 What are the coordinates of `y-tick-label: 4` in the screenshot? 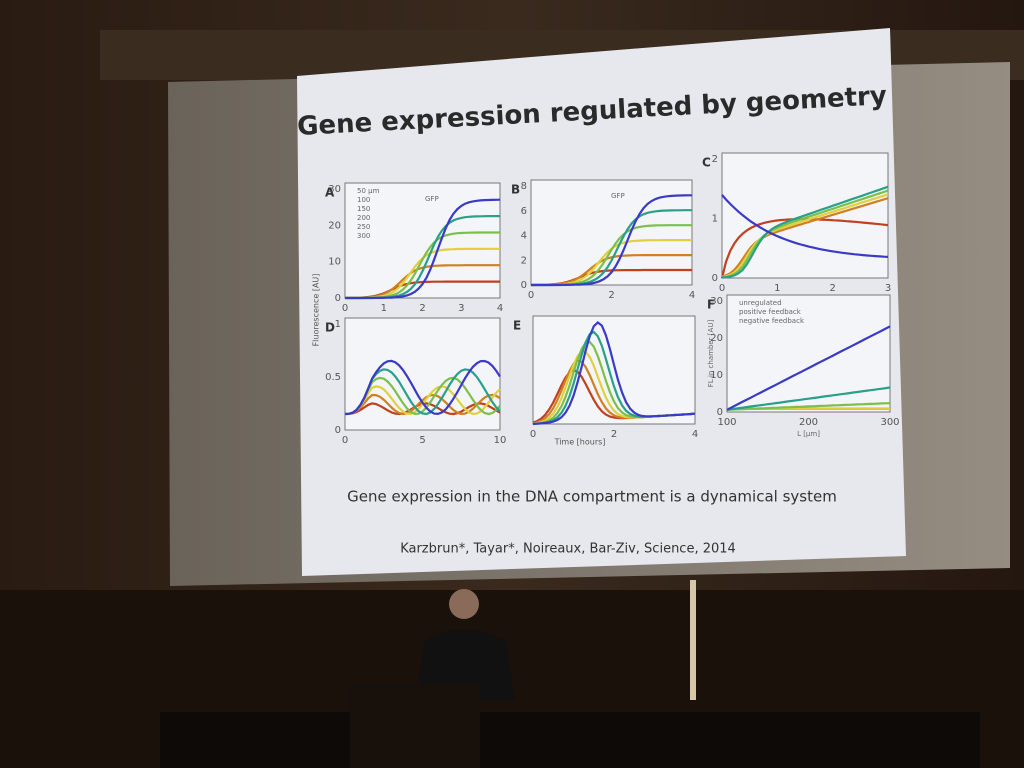 It's located at (524, 236).